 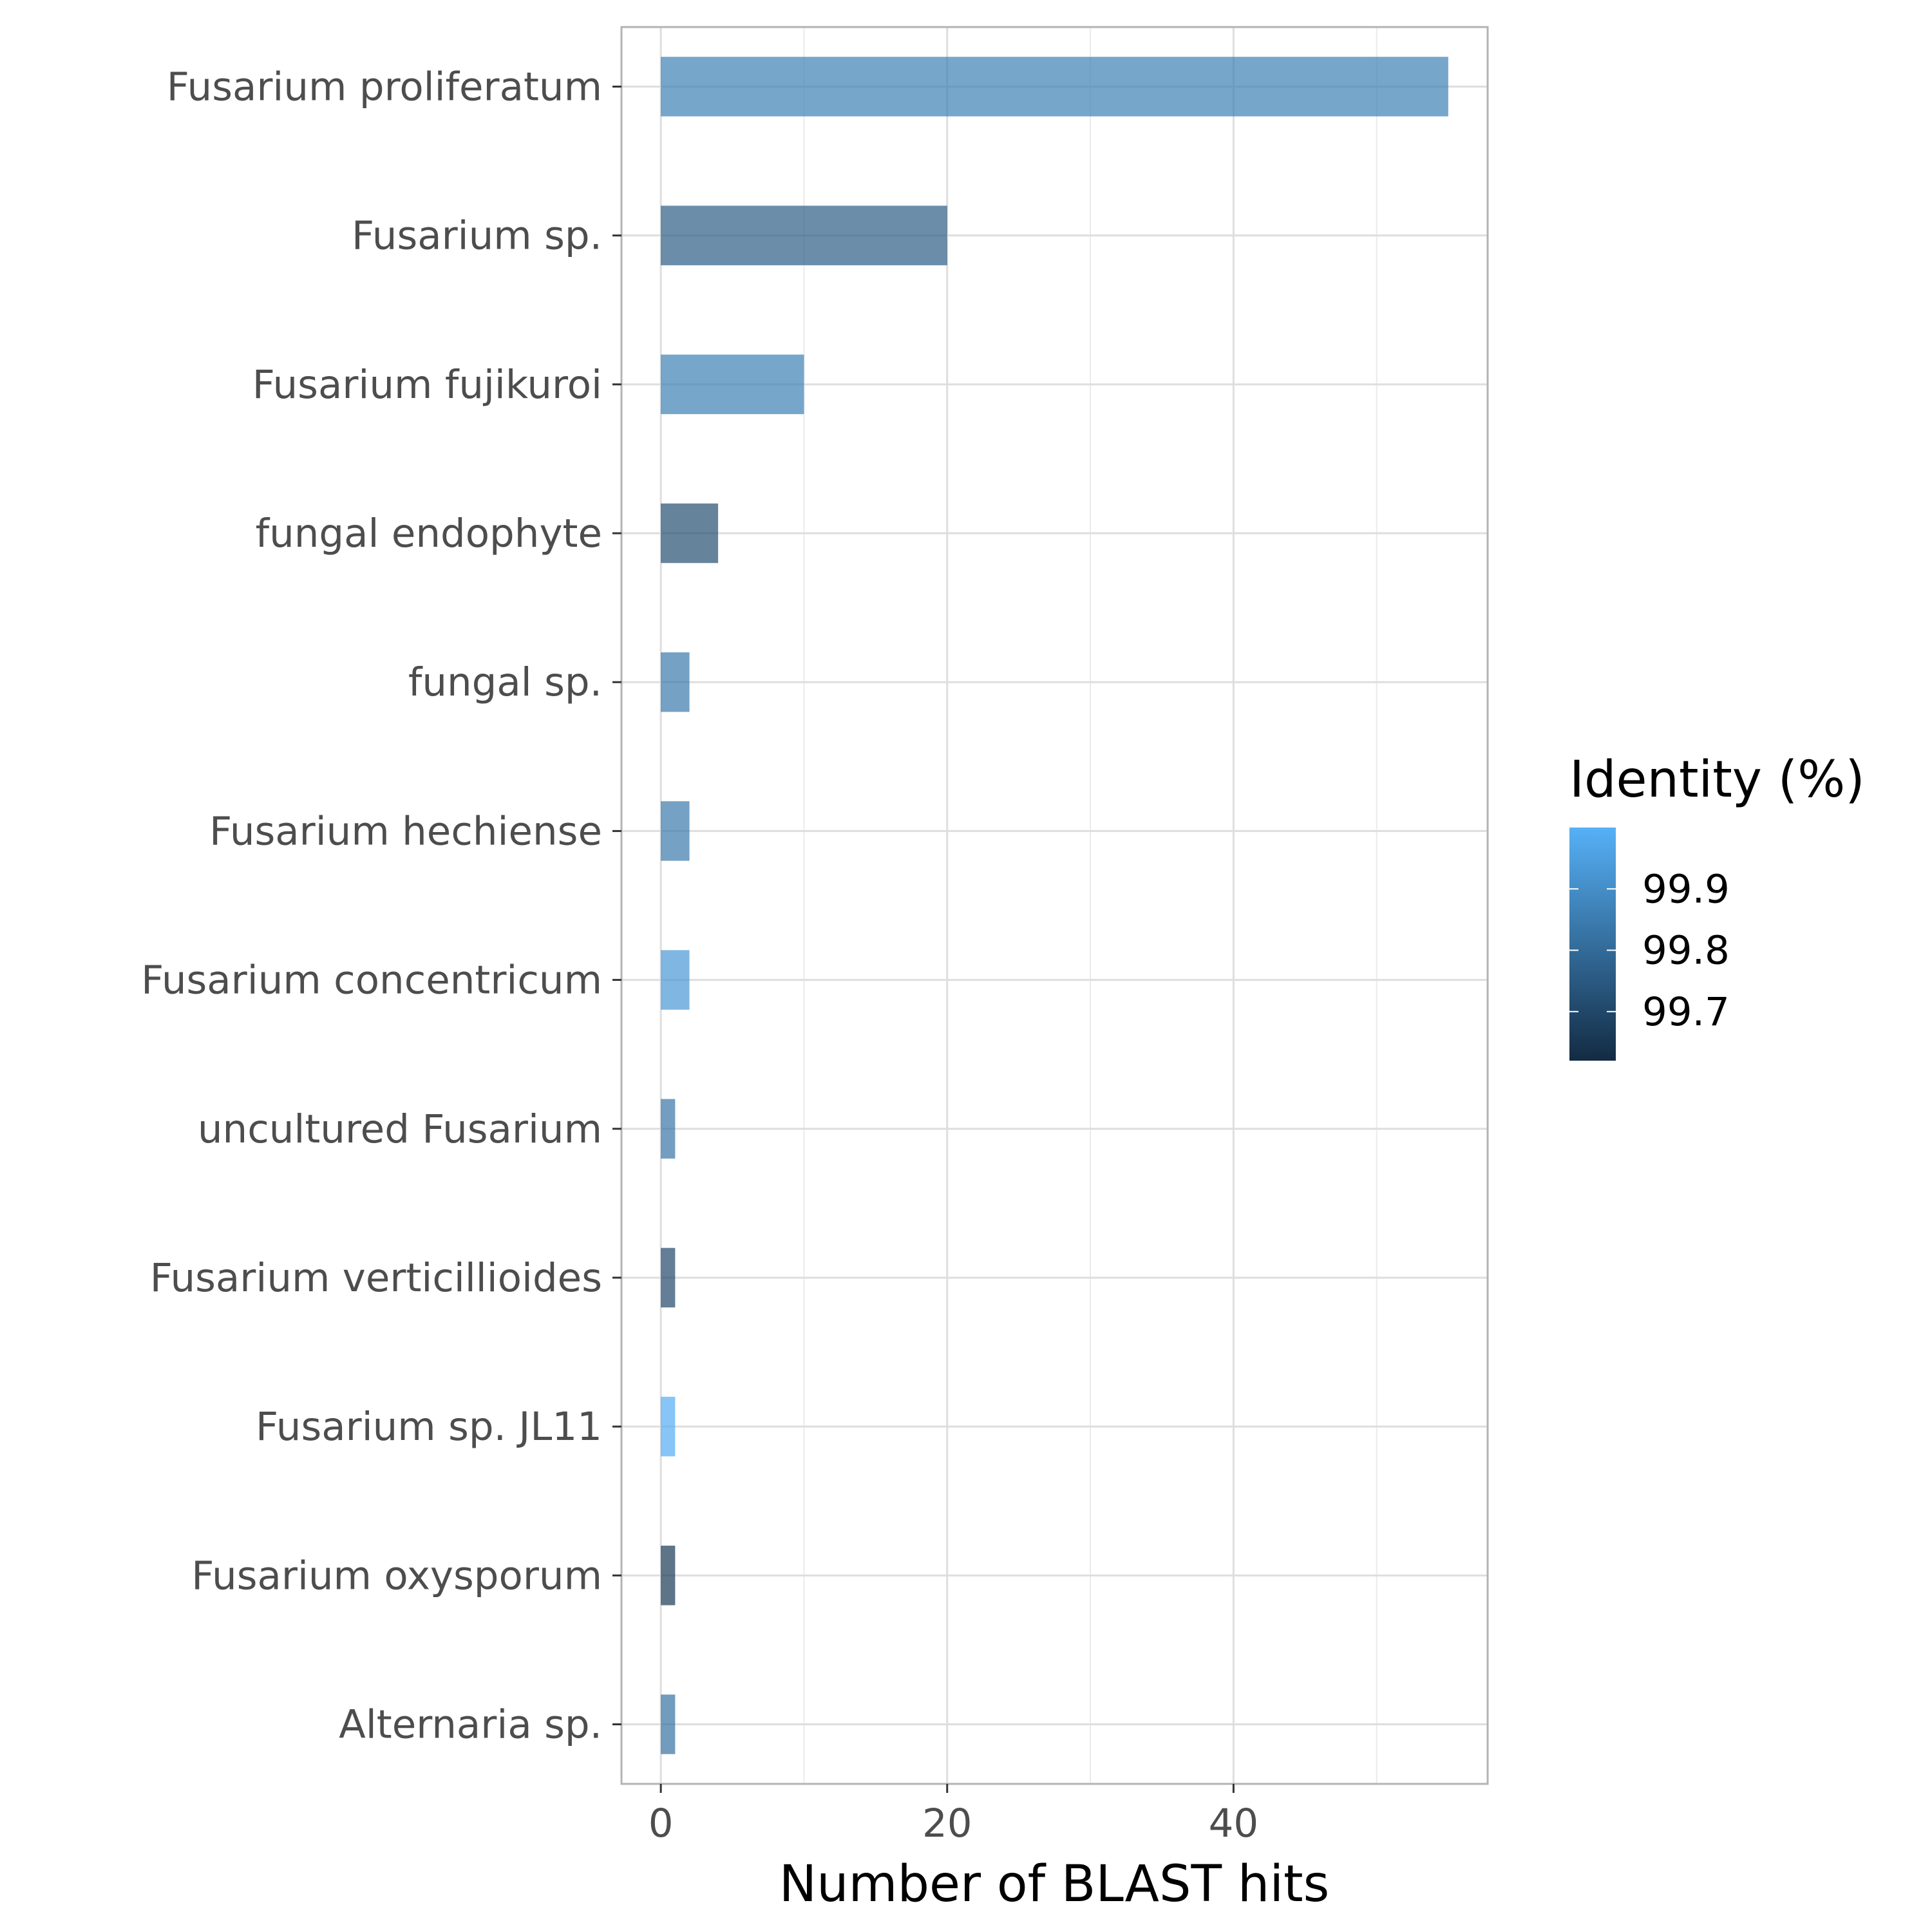 I want to click on x-tick-label: 20, so click(x=947, y=1824).